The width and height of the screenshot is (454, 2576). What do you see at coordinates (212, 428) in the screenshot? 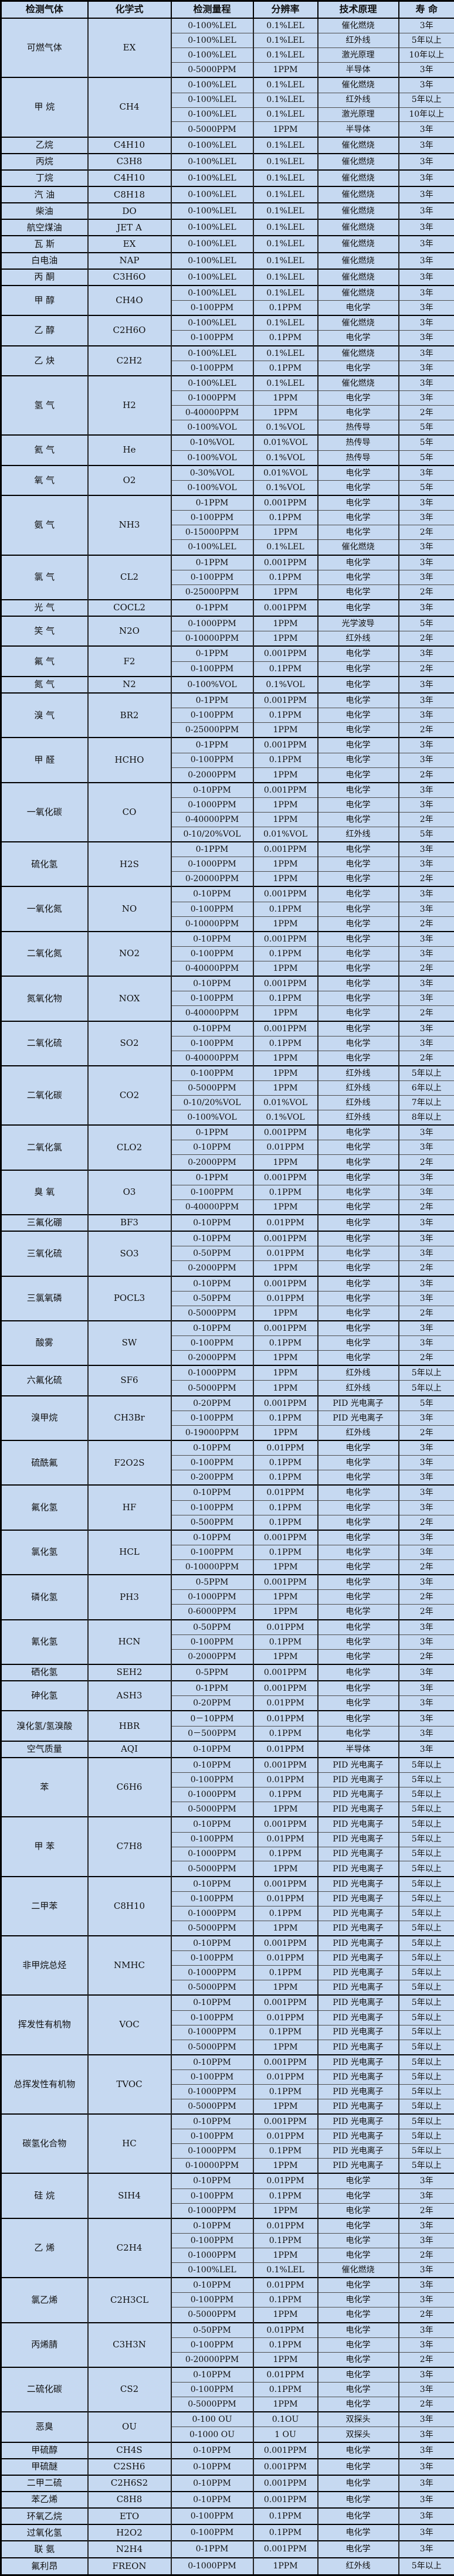
I see `range-cell: 0-100%VOL` at bounding box center [212, 428].